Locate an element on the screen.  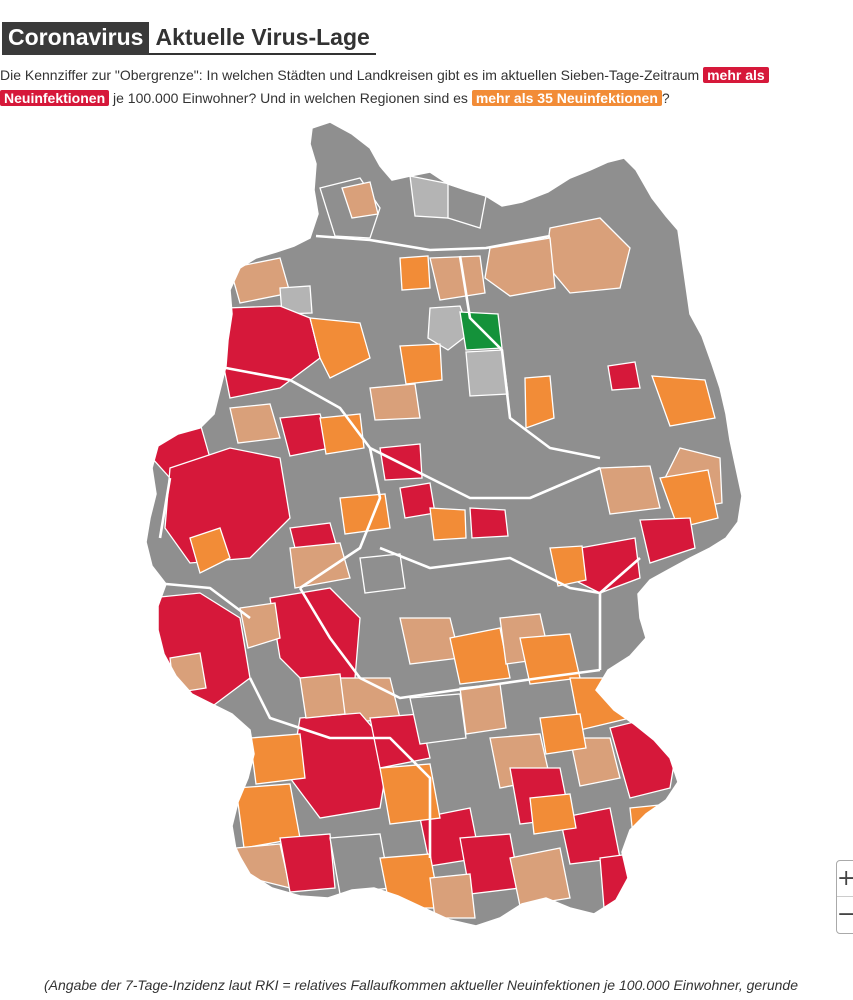
zoom-control: + − is located at coordinates (844, 897).